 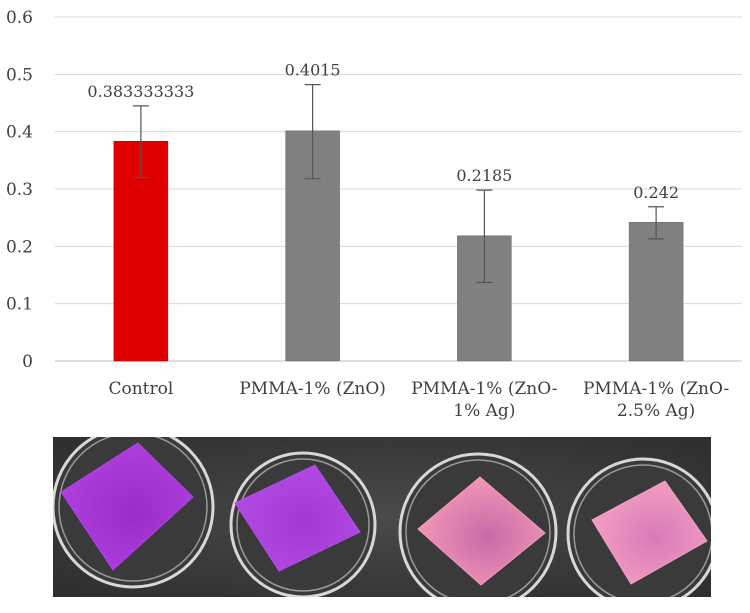 I want to click on y-axis-tick-labels: 0 0.1 0.2 0.3 0.4 0.5 0.6, so click(x=19, y=190).